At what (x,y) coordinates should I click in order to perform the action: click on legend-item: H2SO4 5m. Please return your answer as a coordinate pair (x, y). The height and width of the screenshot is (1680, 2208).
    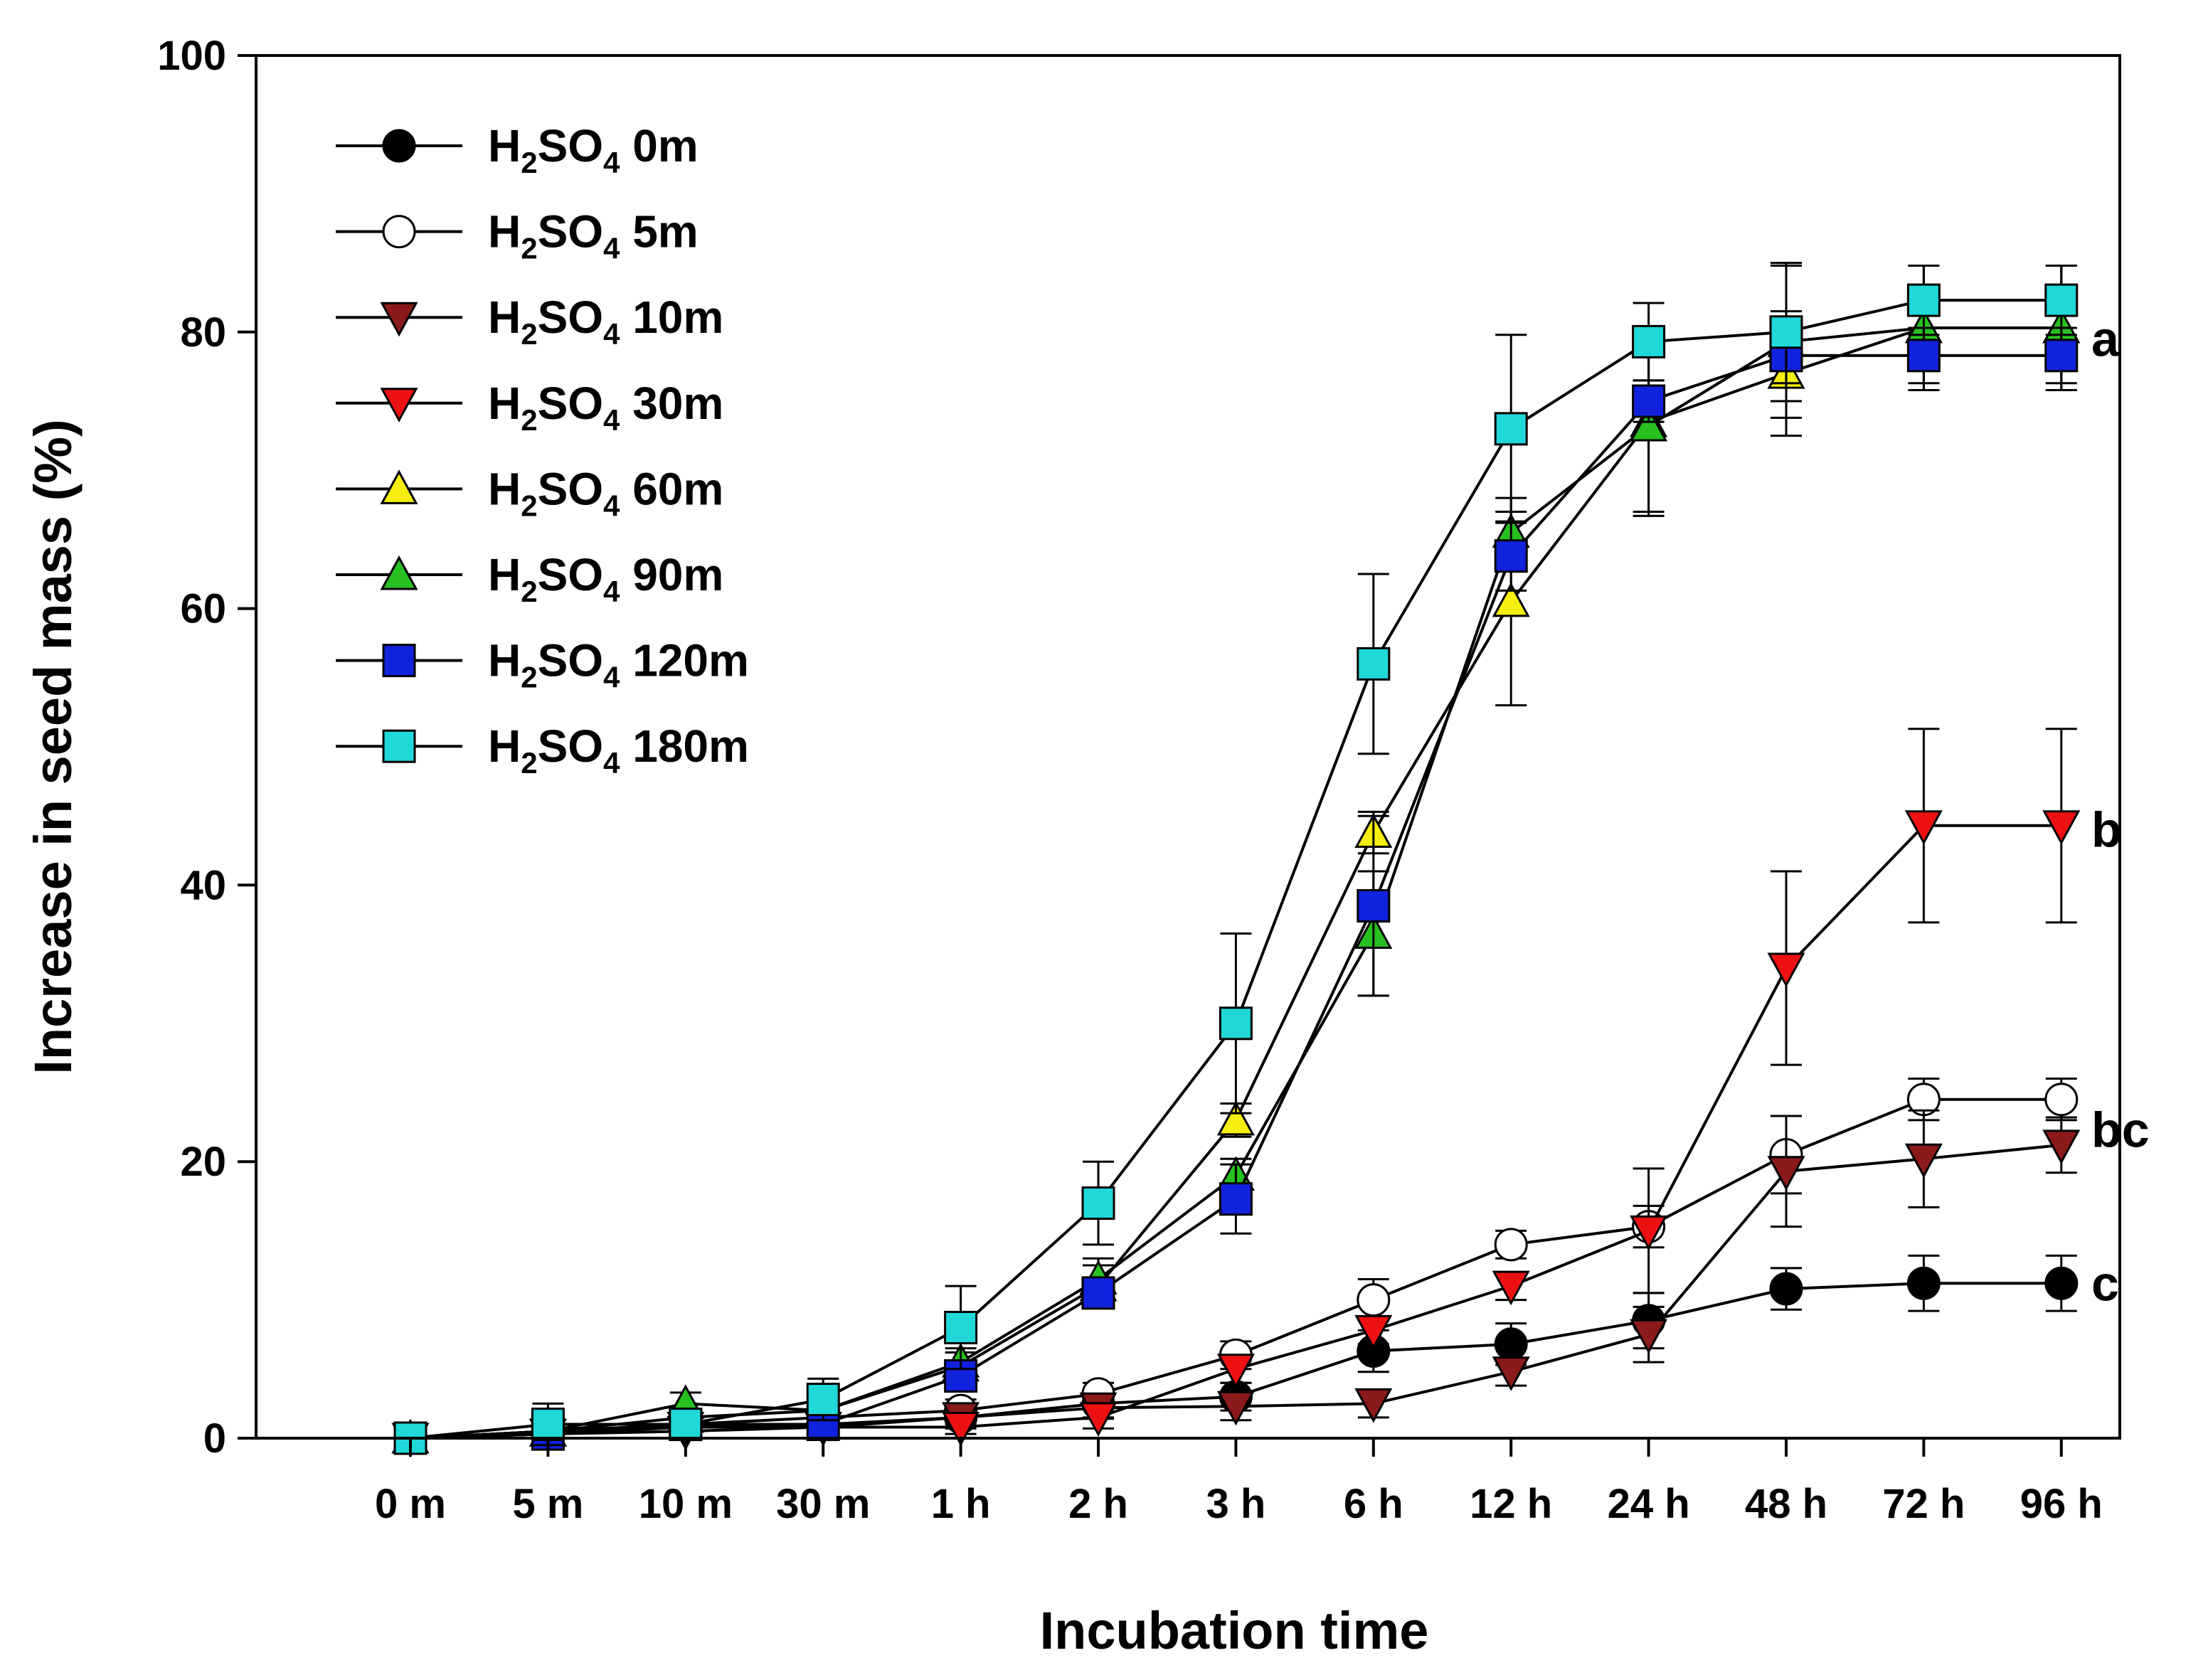
    Looking at the image, I should click on (517, 235).